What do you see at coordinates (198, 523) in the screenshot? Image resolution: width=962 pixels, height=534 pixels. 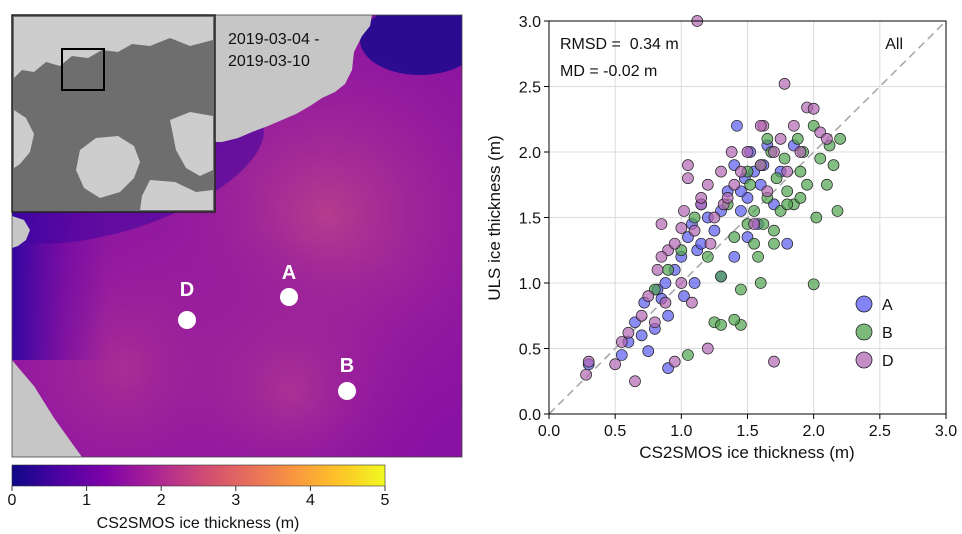 I see `colorbar-label: CS2SMOS ice thickness (m)` at bounding box center [198, 523].